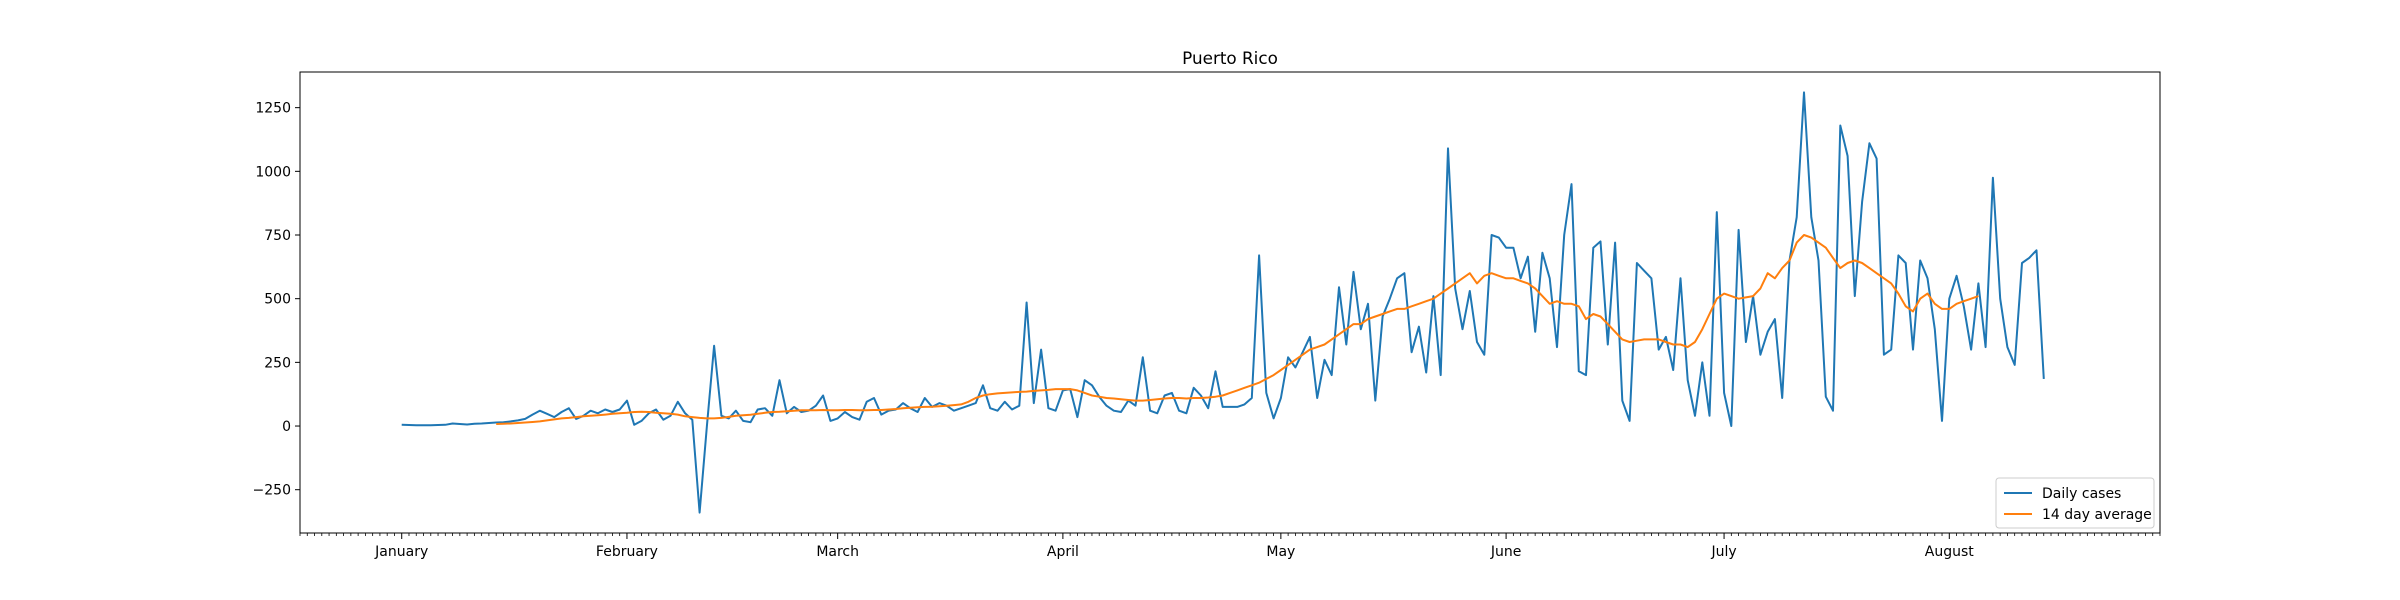  Describe the element at coordinates (273, 172) in the screenshot. I see `y-tick-label: 1000` at that location.